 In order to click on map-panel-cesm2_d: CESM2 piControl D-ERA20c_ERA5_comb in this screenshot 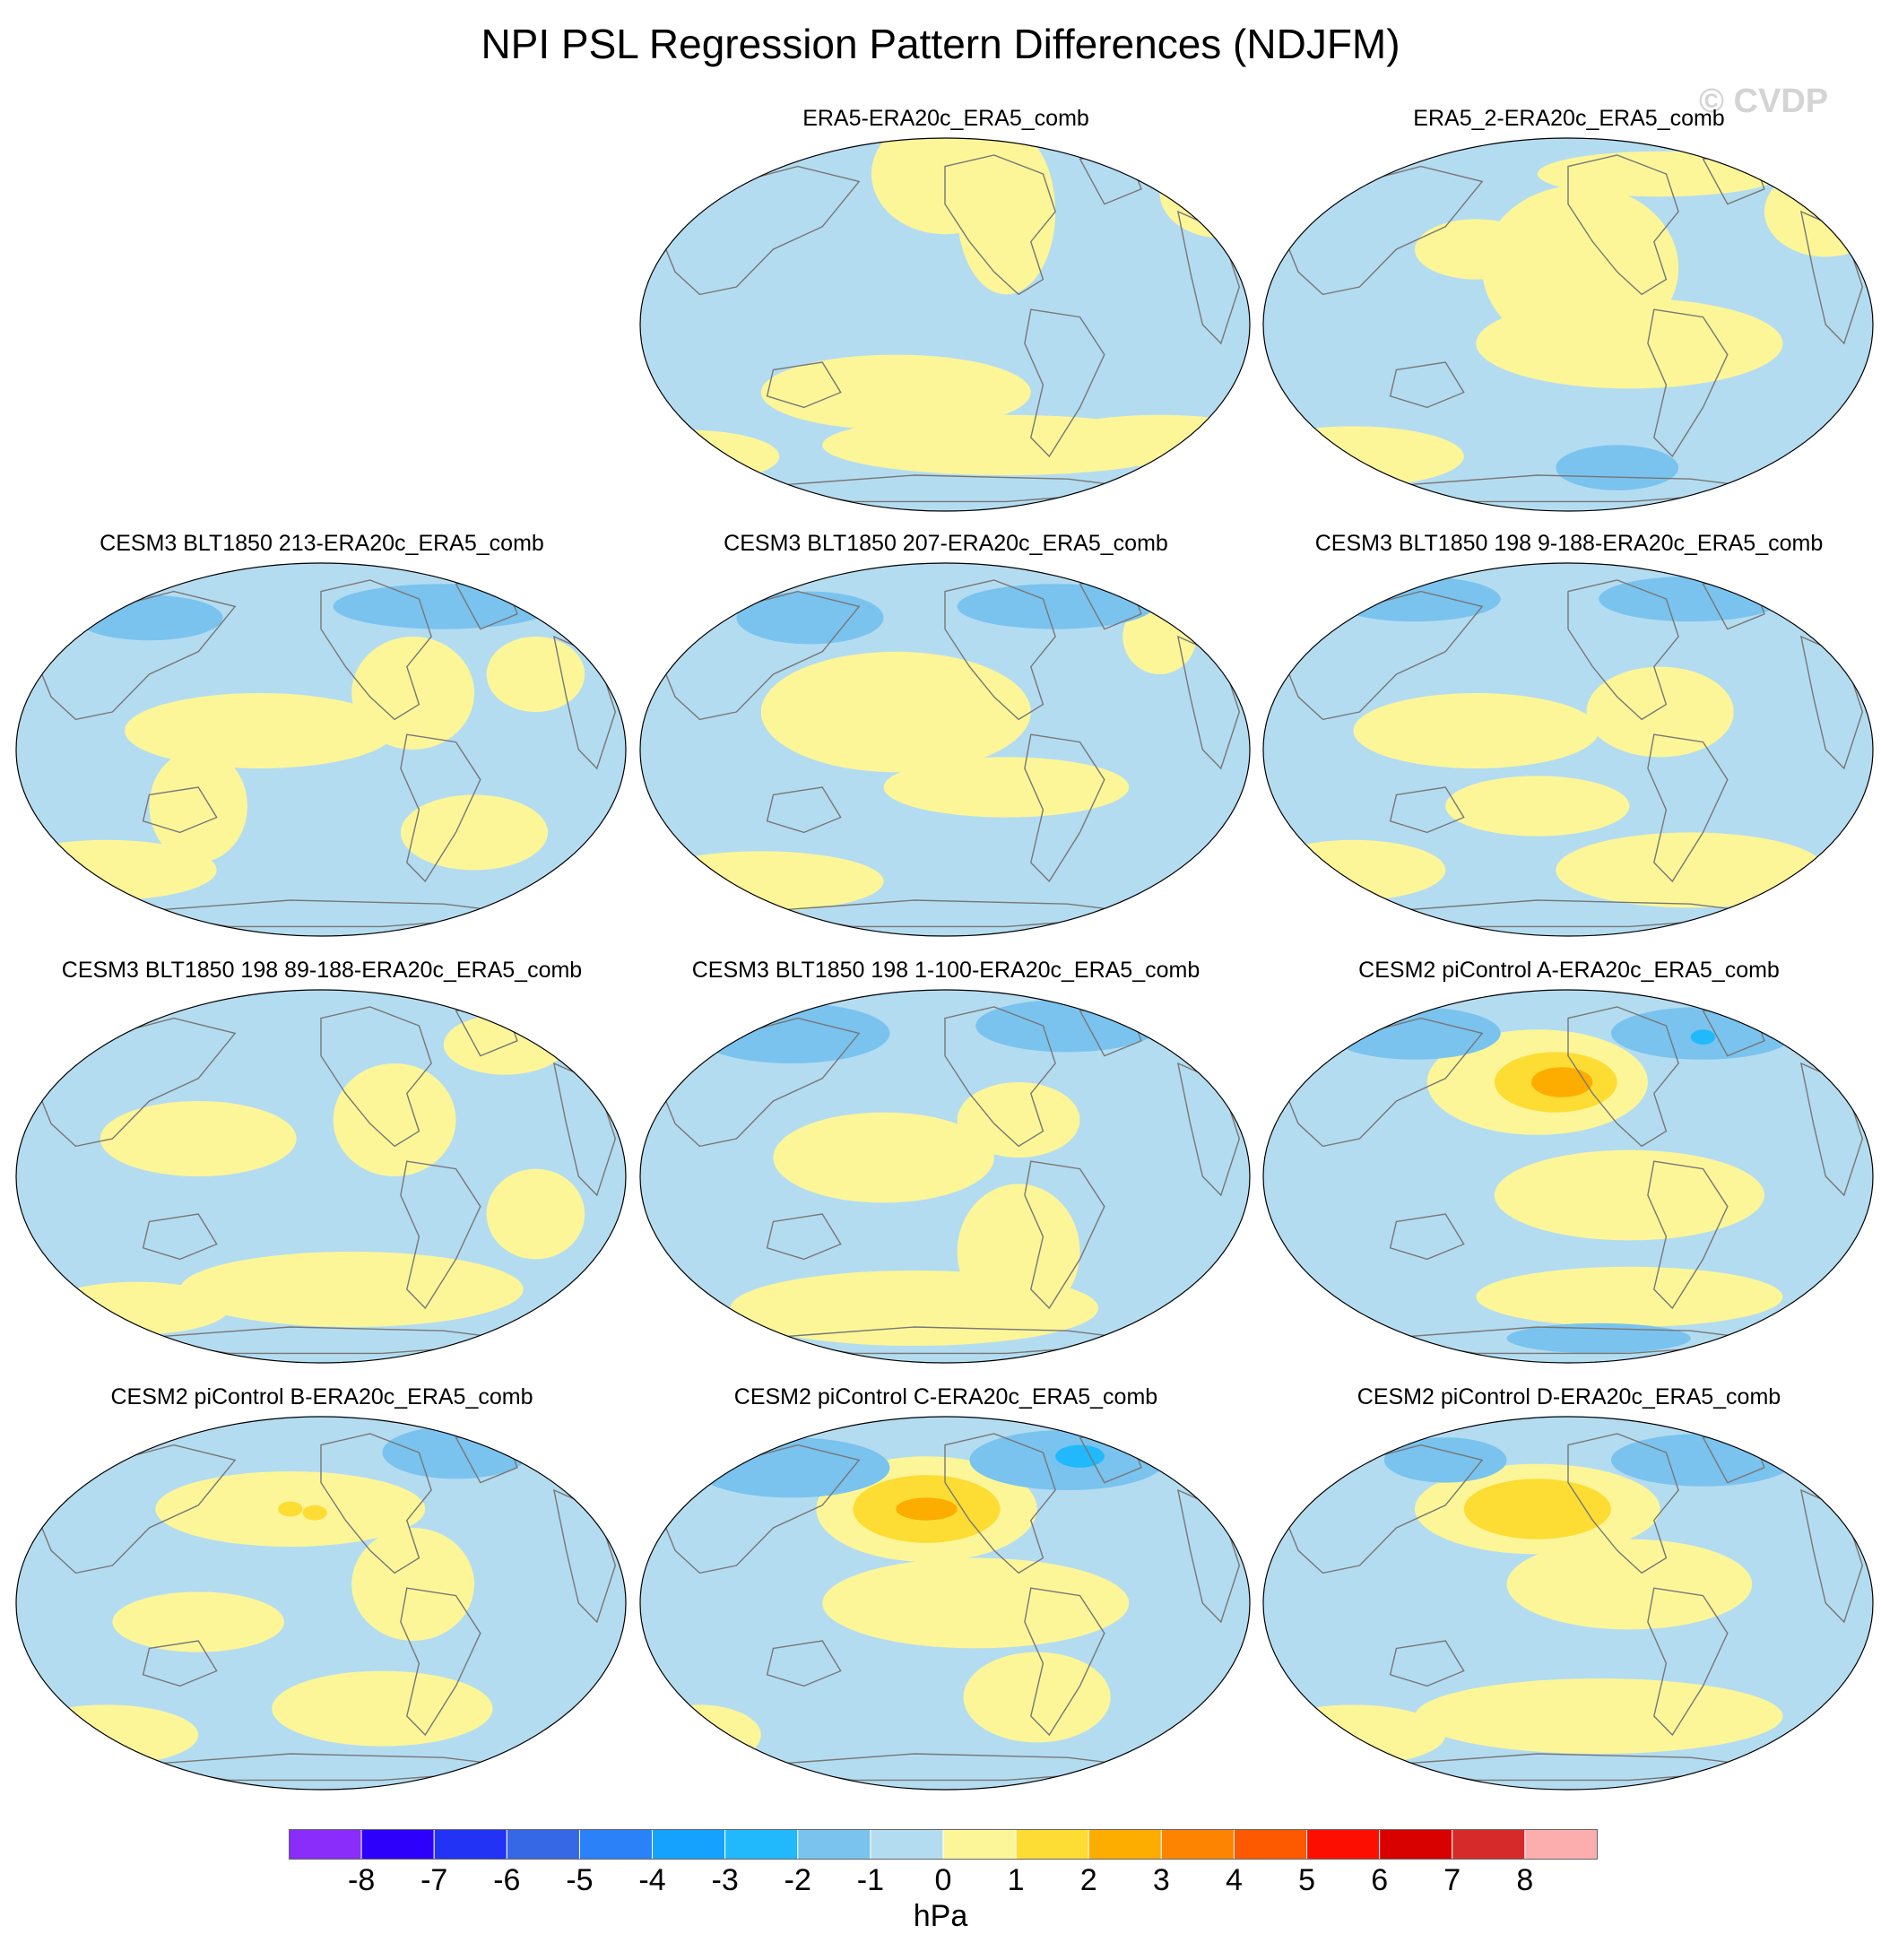, I will do `click(1569, 1595)`.